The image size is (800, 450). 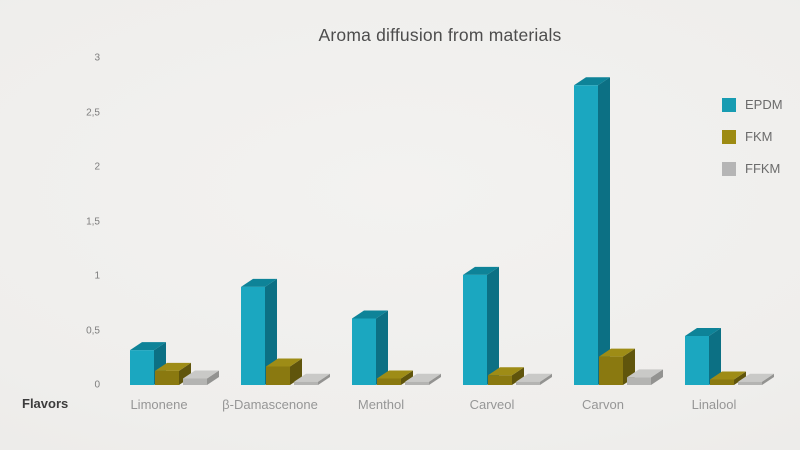 What do you see at coordinates (440, 35) in the screenshot?
I see `chart-title: Aroma diffusion from materials` at bounding box center [440, 35].